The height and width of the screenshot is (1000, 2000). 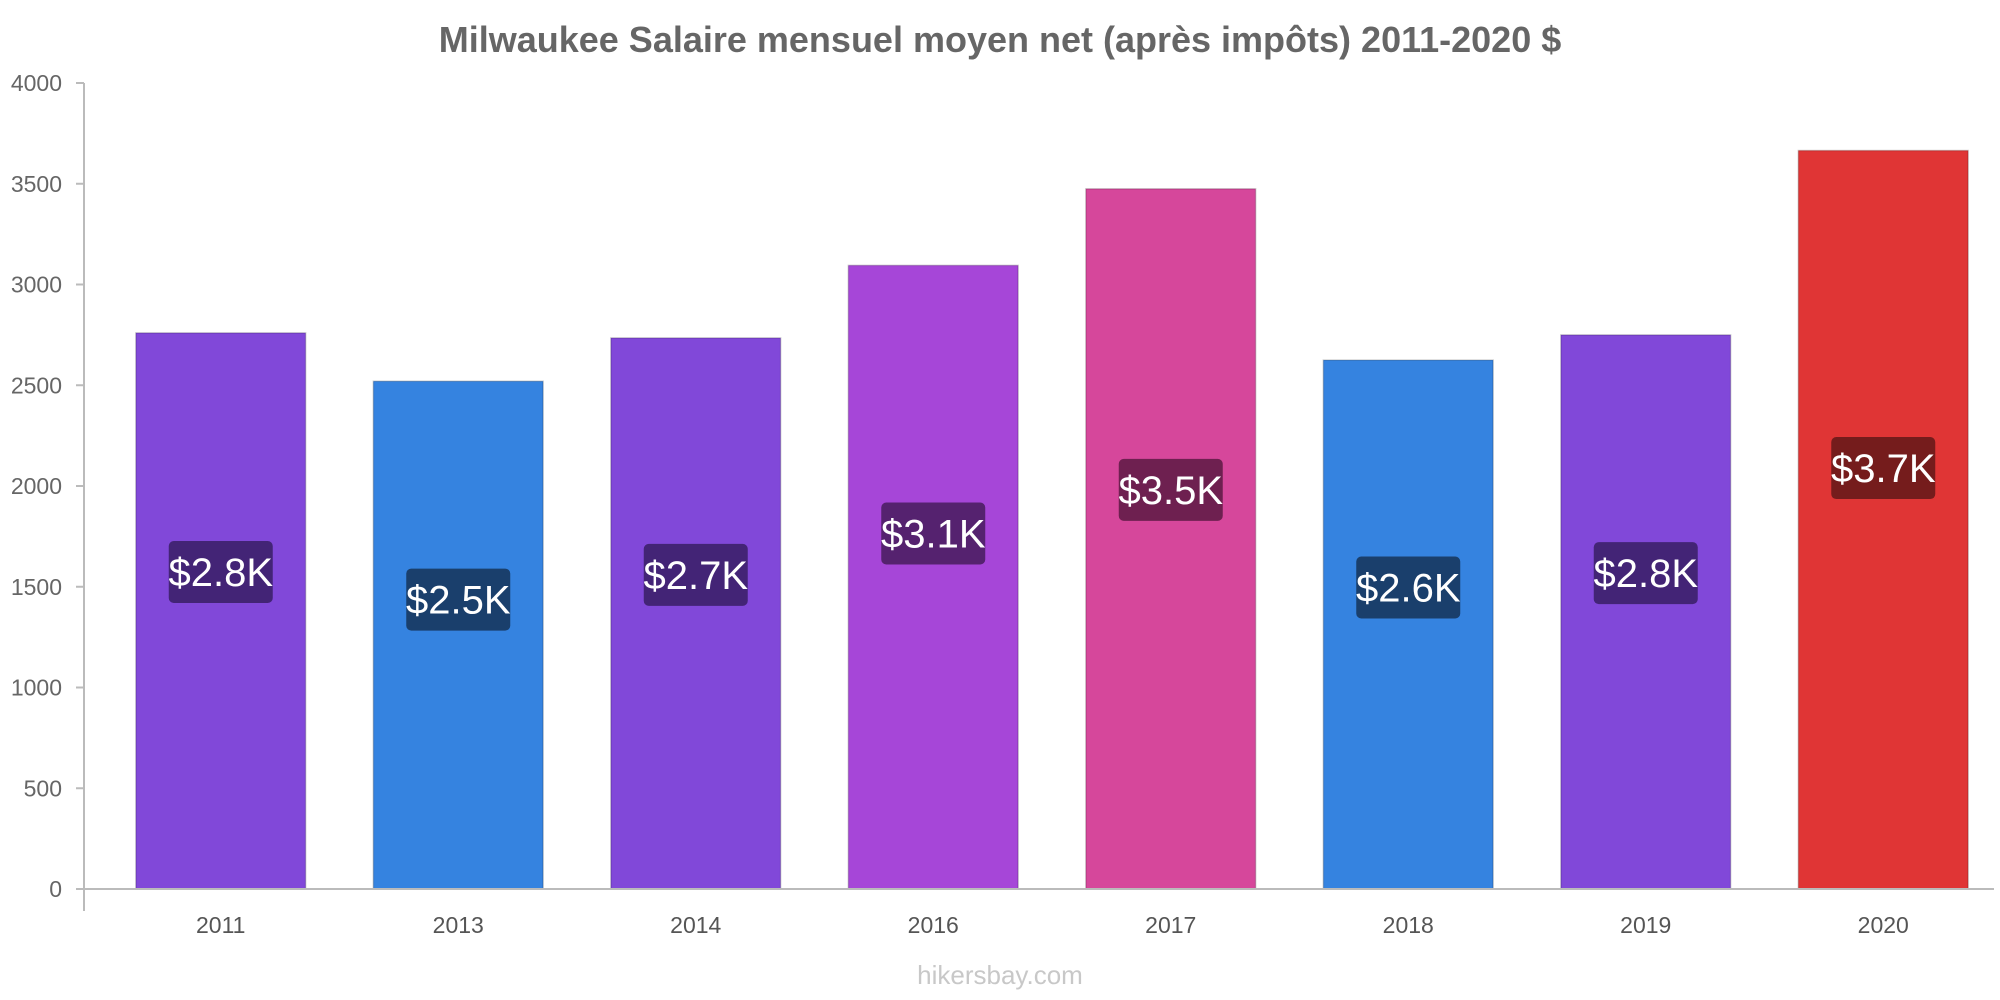 What do you see at coordinates (220, 925) in the screenshot?
I see `x-tick-label: 2011` at bounding box center [220, 925].